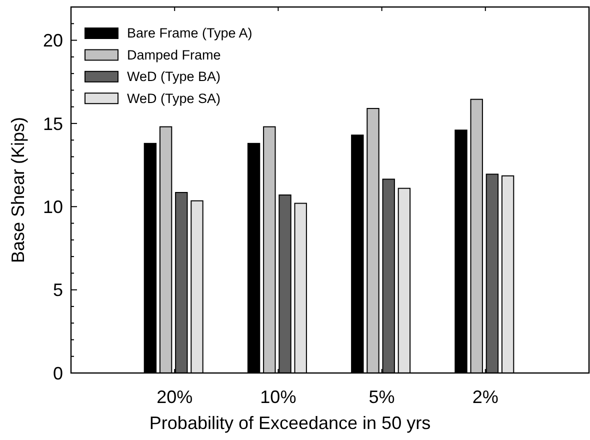 Image resolution: width=590 pixels, height=440 pixels. Describe the element at coordinates (52, 40) in the screenshot. I see `y-tick-label: 20` at that location.